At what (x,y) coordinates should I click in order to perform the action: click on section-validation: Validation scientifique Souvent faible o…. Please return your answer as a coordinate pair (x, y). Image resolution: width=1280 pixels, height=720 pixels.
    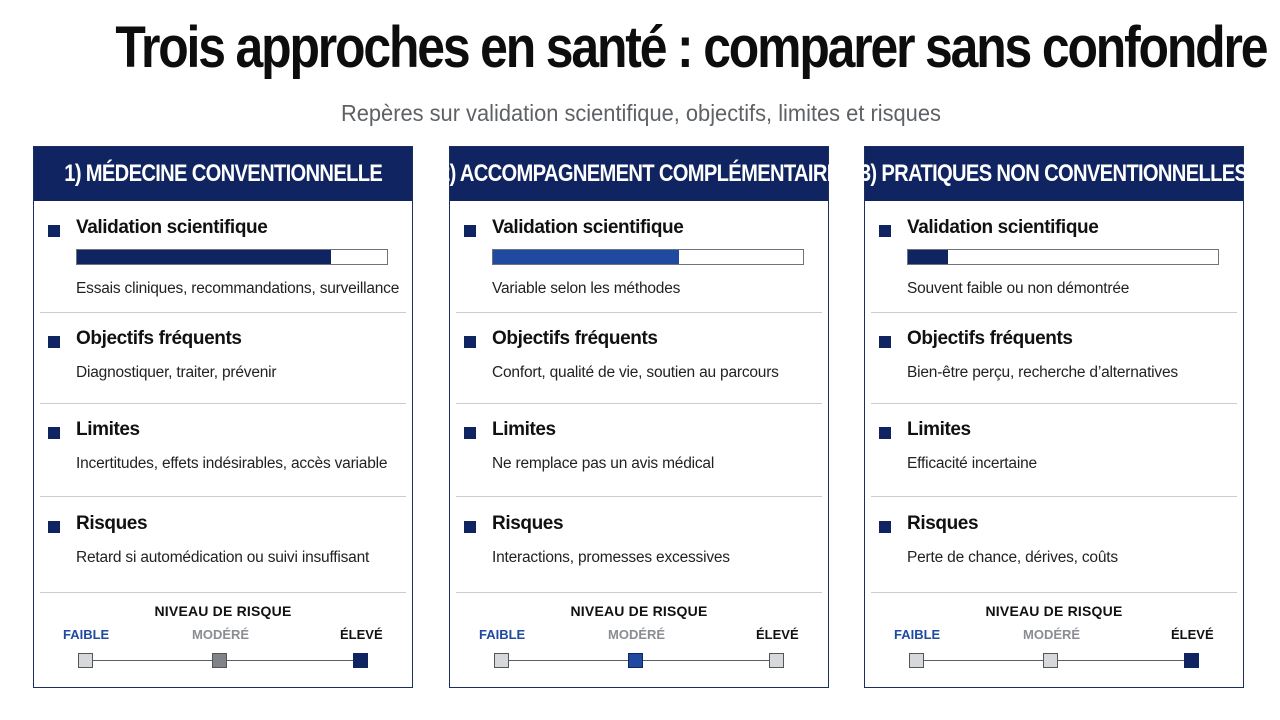
    Looking at the image, I should click on (1054, 257).